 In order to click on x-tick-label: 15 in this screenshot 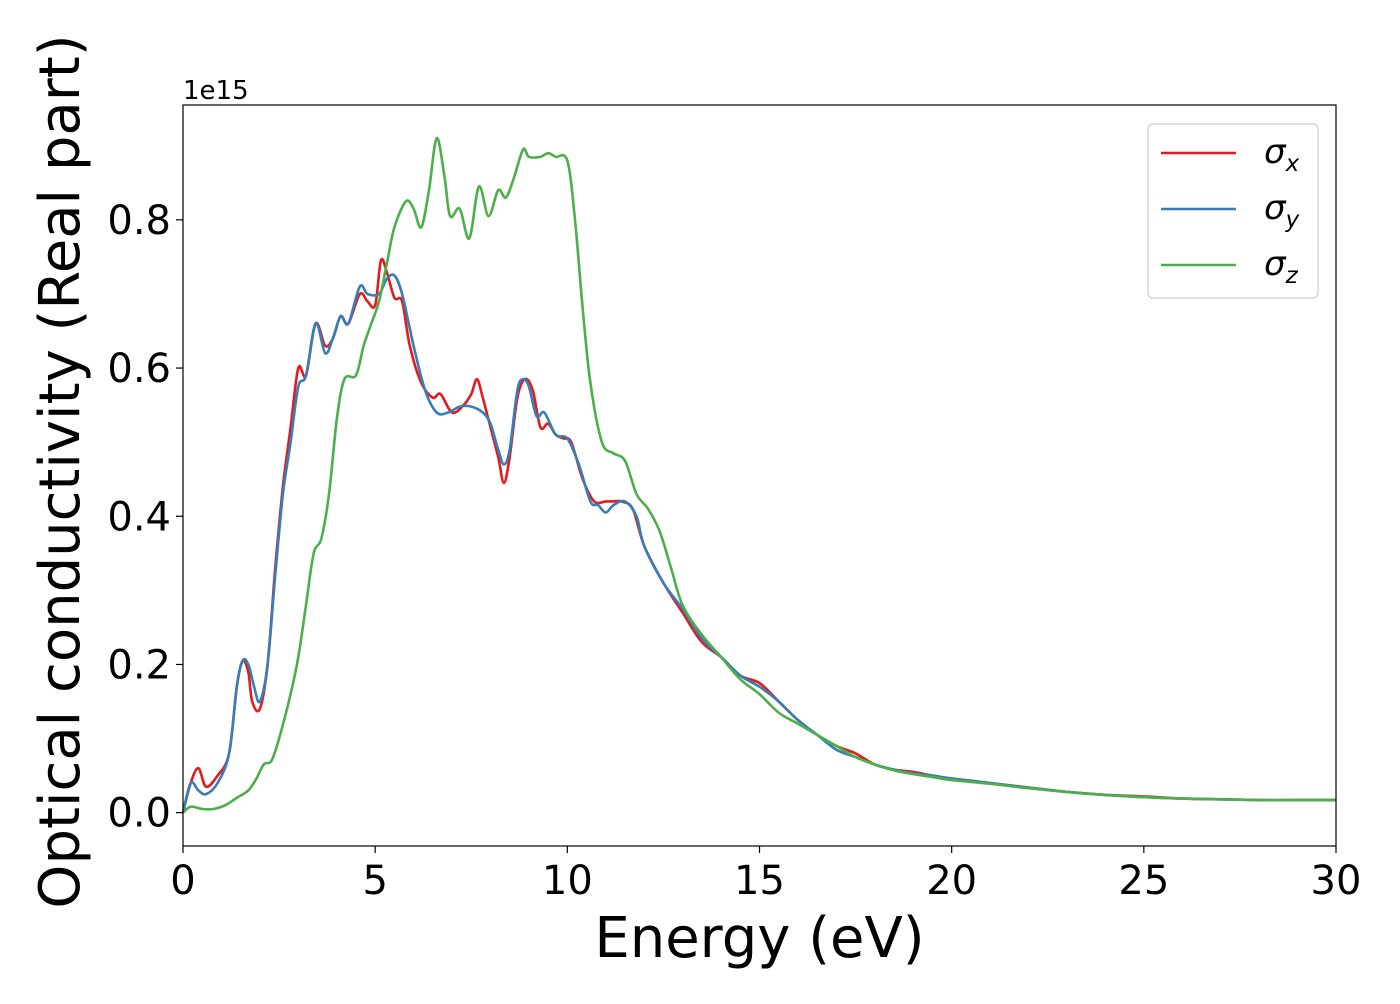, I will do `click(759, 881)`.